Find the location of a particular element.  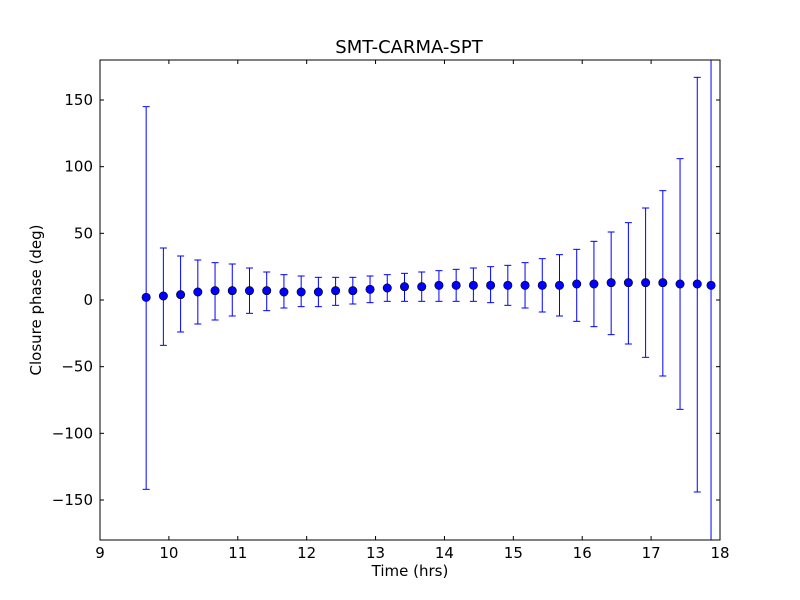

y-tick-label: 100 is located at coordinates (78, 167).